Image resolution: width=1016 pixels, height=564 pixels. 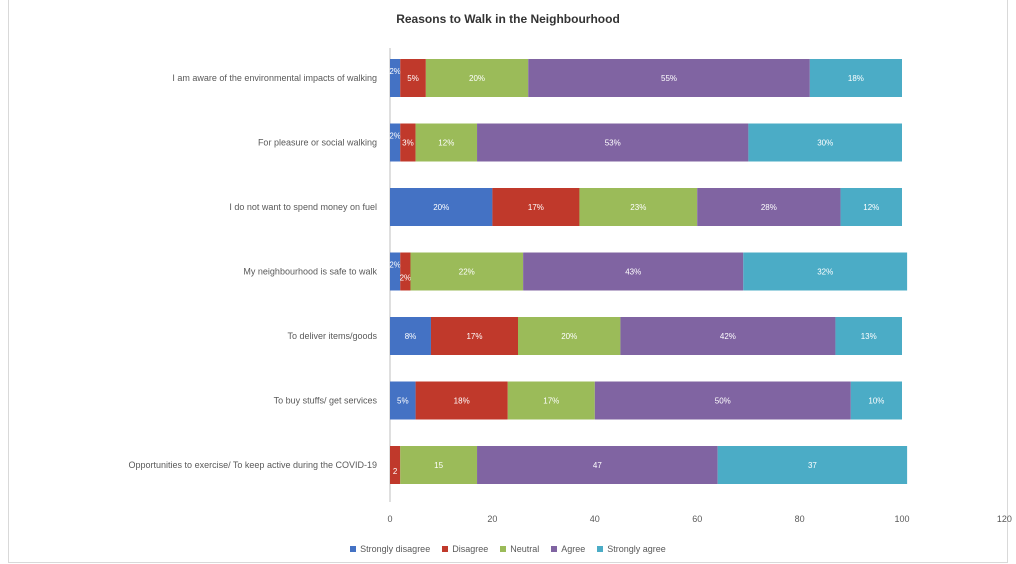 I want to click on data-label: 22%, so click(x=467, y=272).